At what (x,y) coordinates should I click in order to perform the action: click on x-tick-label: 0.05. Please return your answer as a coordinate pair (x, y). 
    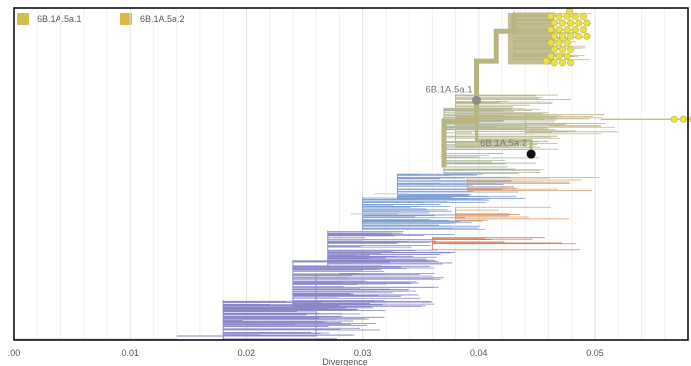
    Looking at the image, I should click on (595, 353).